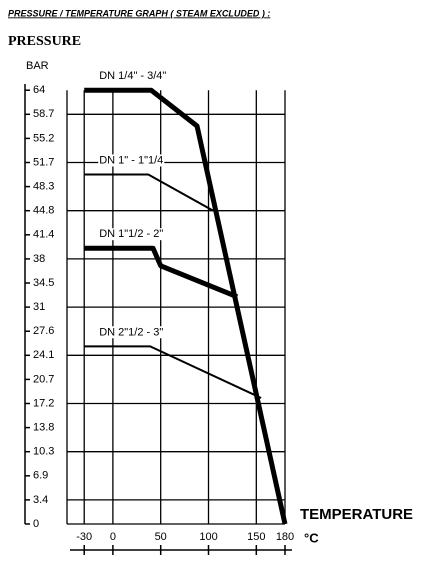  What do you see at coordinates (39, 90) in the screenshot?
I see `y-tick-label: 64` at bounding box center [39, 90].